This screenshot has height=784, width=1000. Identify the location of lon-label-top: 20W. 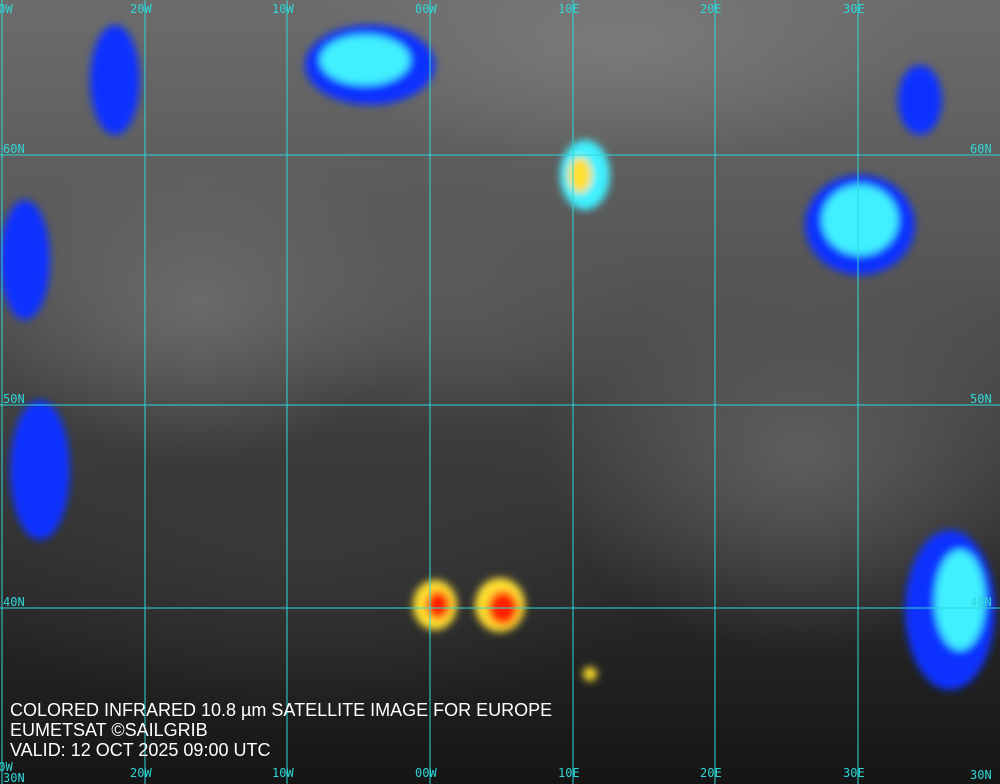
(141, 9).